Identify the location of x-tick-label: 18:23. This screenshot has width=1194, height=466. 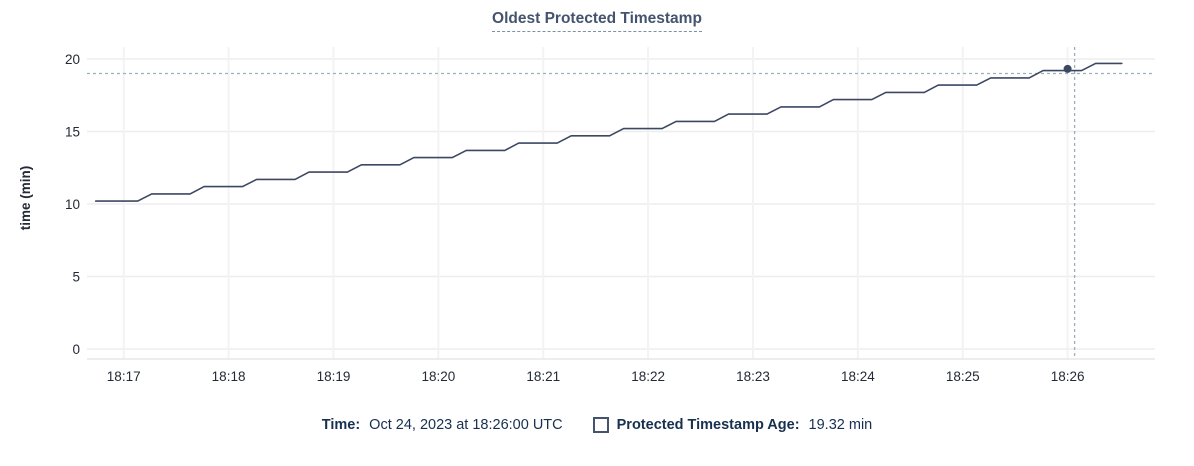
(753, 376).